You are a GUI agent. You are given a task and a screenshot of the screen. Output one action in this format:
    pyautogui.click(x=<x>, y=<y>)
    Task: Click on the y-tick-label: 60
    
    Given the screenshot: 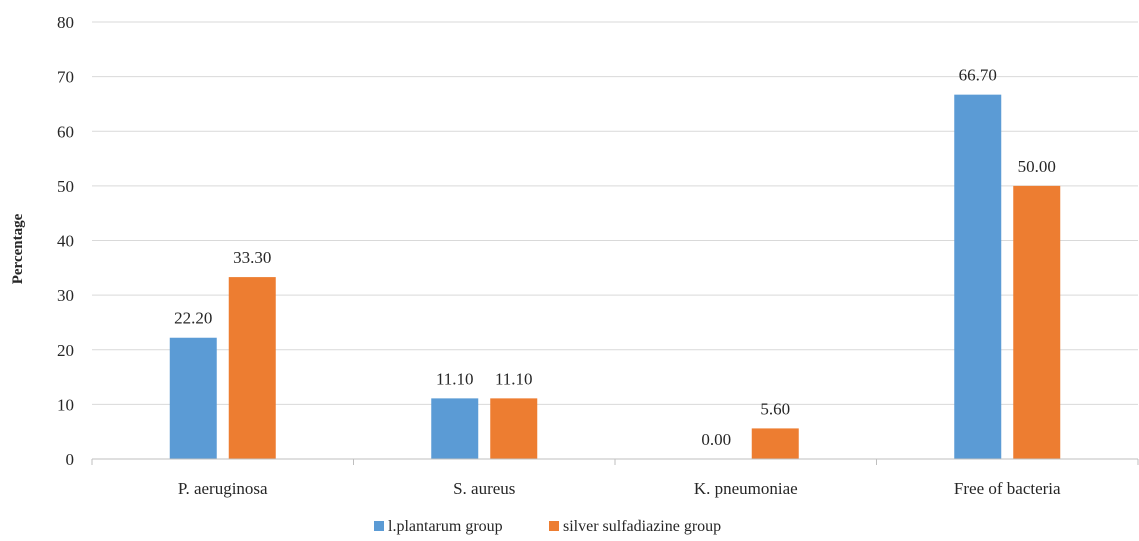 What is the action you would take?
    pyautogui.click(x=65, y=131)
    